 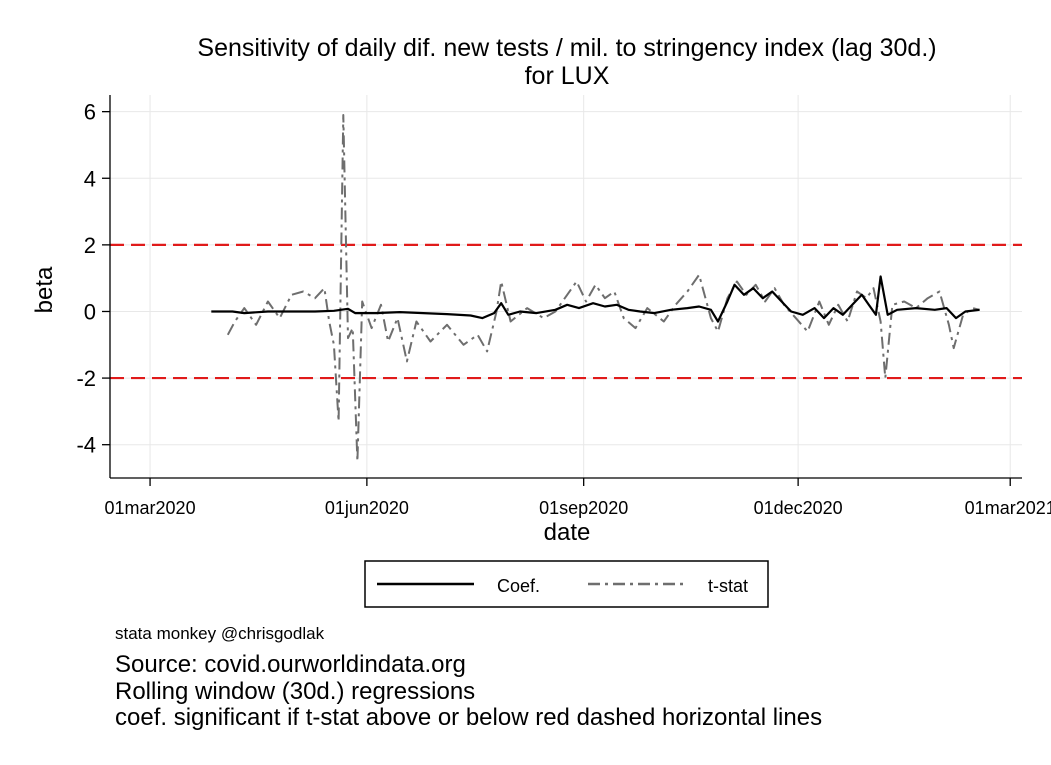 I want to click on legend-label-coef: Coef., so click(x=518, y=586).